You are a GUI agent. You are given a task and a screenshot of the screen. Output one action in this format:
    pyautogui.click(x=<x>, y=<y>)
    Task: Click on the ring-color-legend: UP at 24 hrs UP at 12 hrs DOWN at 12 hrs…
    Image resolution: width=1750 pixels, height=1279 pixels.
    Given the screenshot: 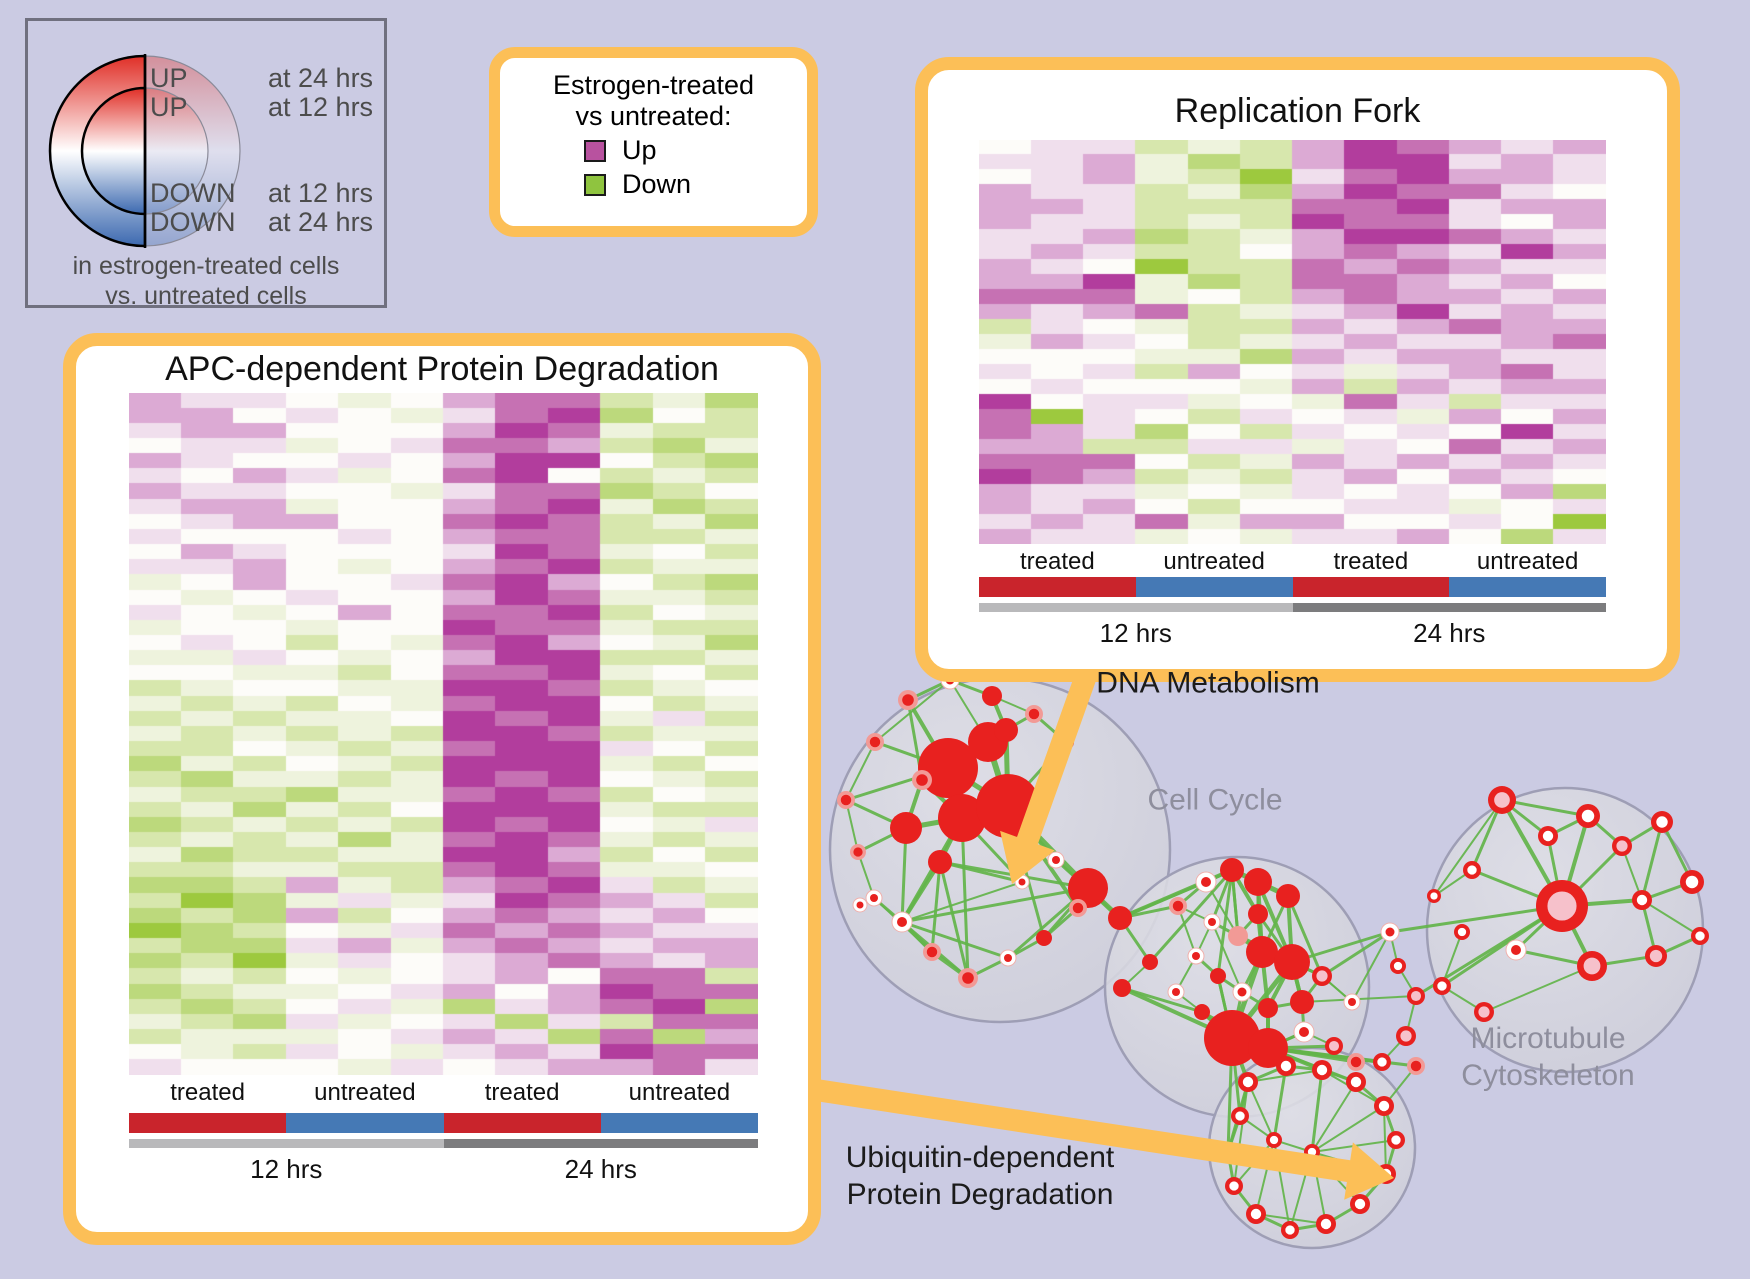 What is the action you would take?
    pyautogui.click(x=206, y=164)
    